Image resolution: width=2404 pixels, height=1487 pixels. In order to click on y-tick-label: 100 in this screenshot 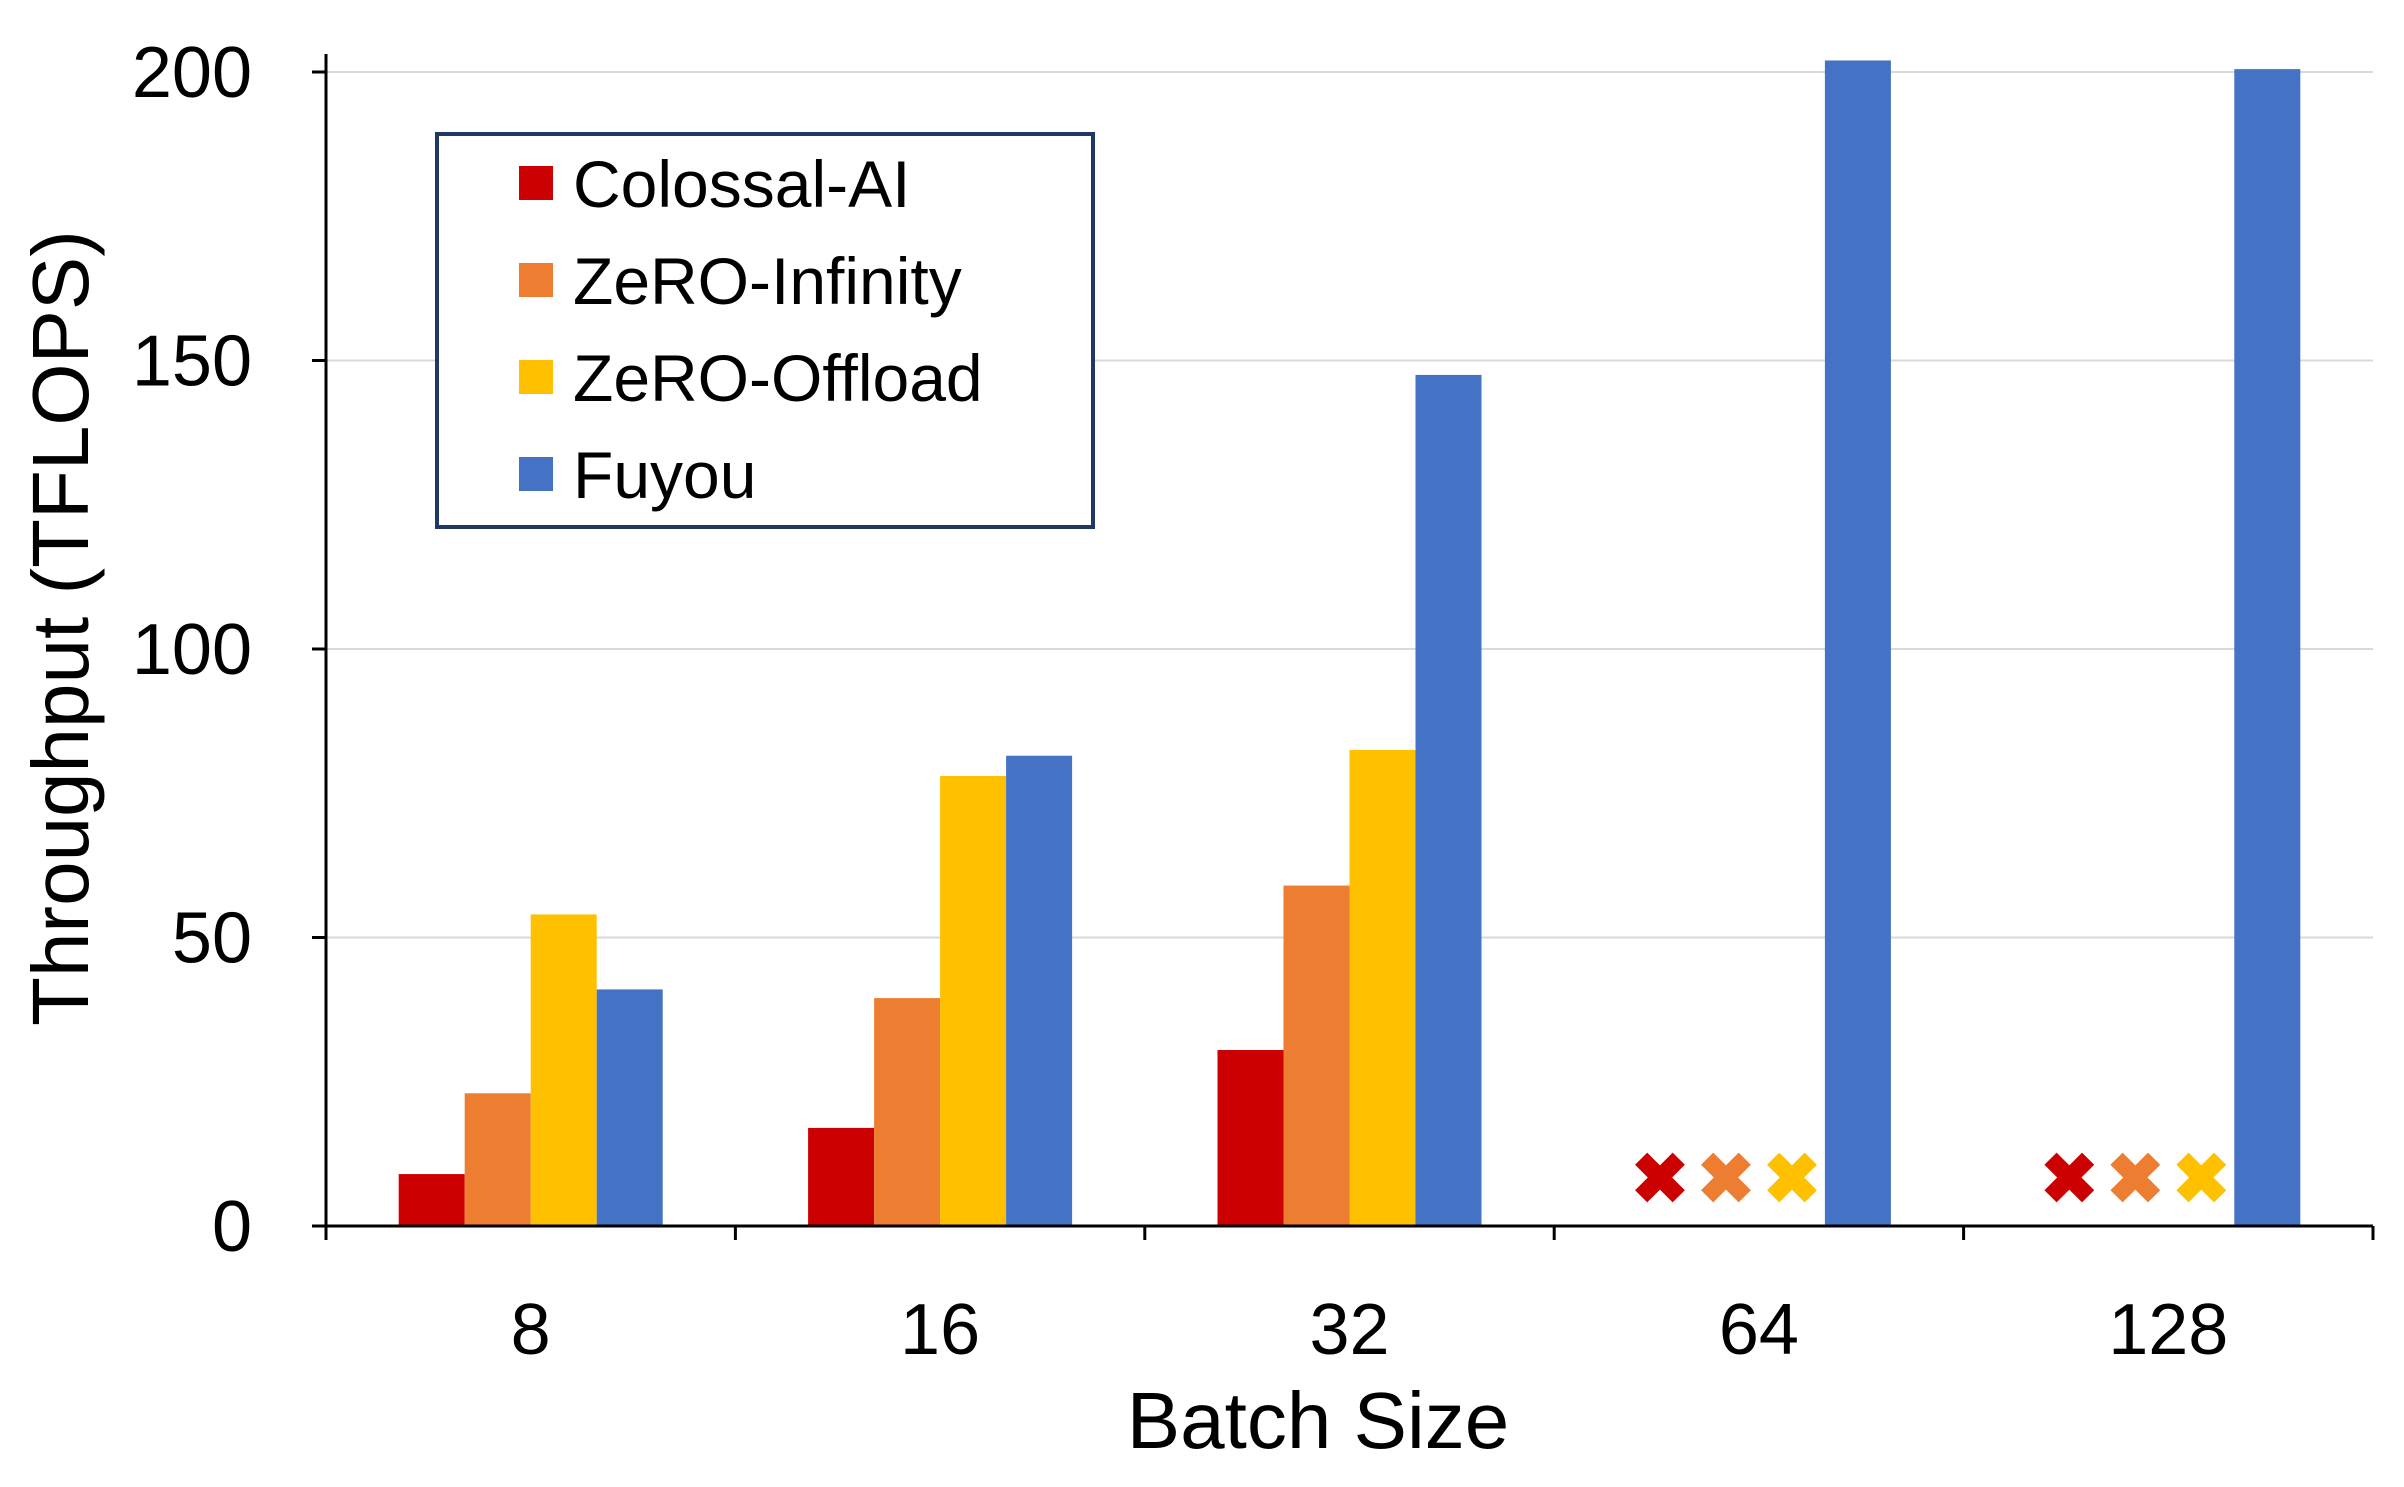, I will do `click(192, 650)`.